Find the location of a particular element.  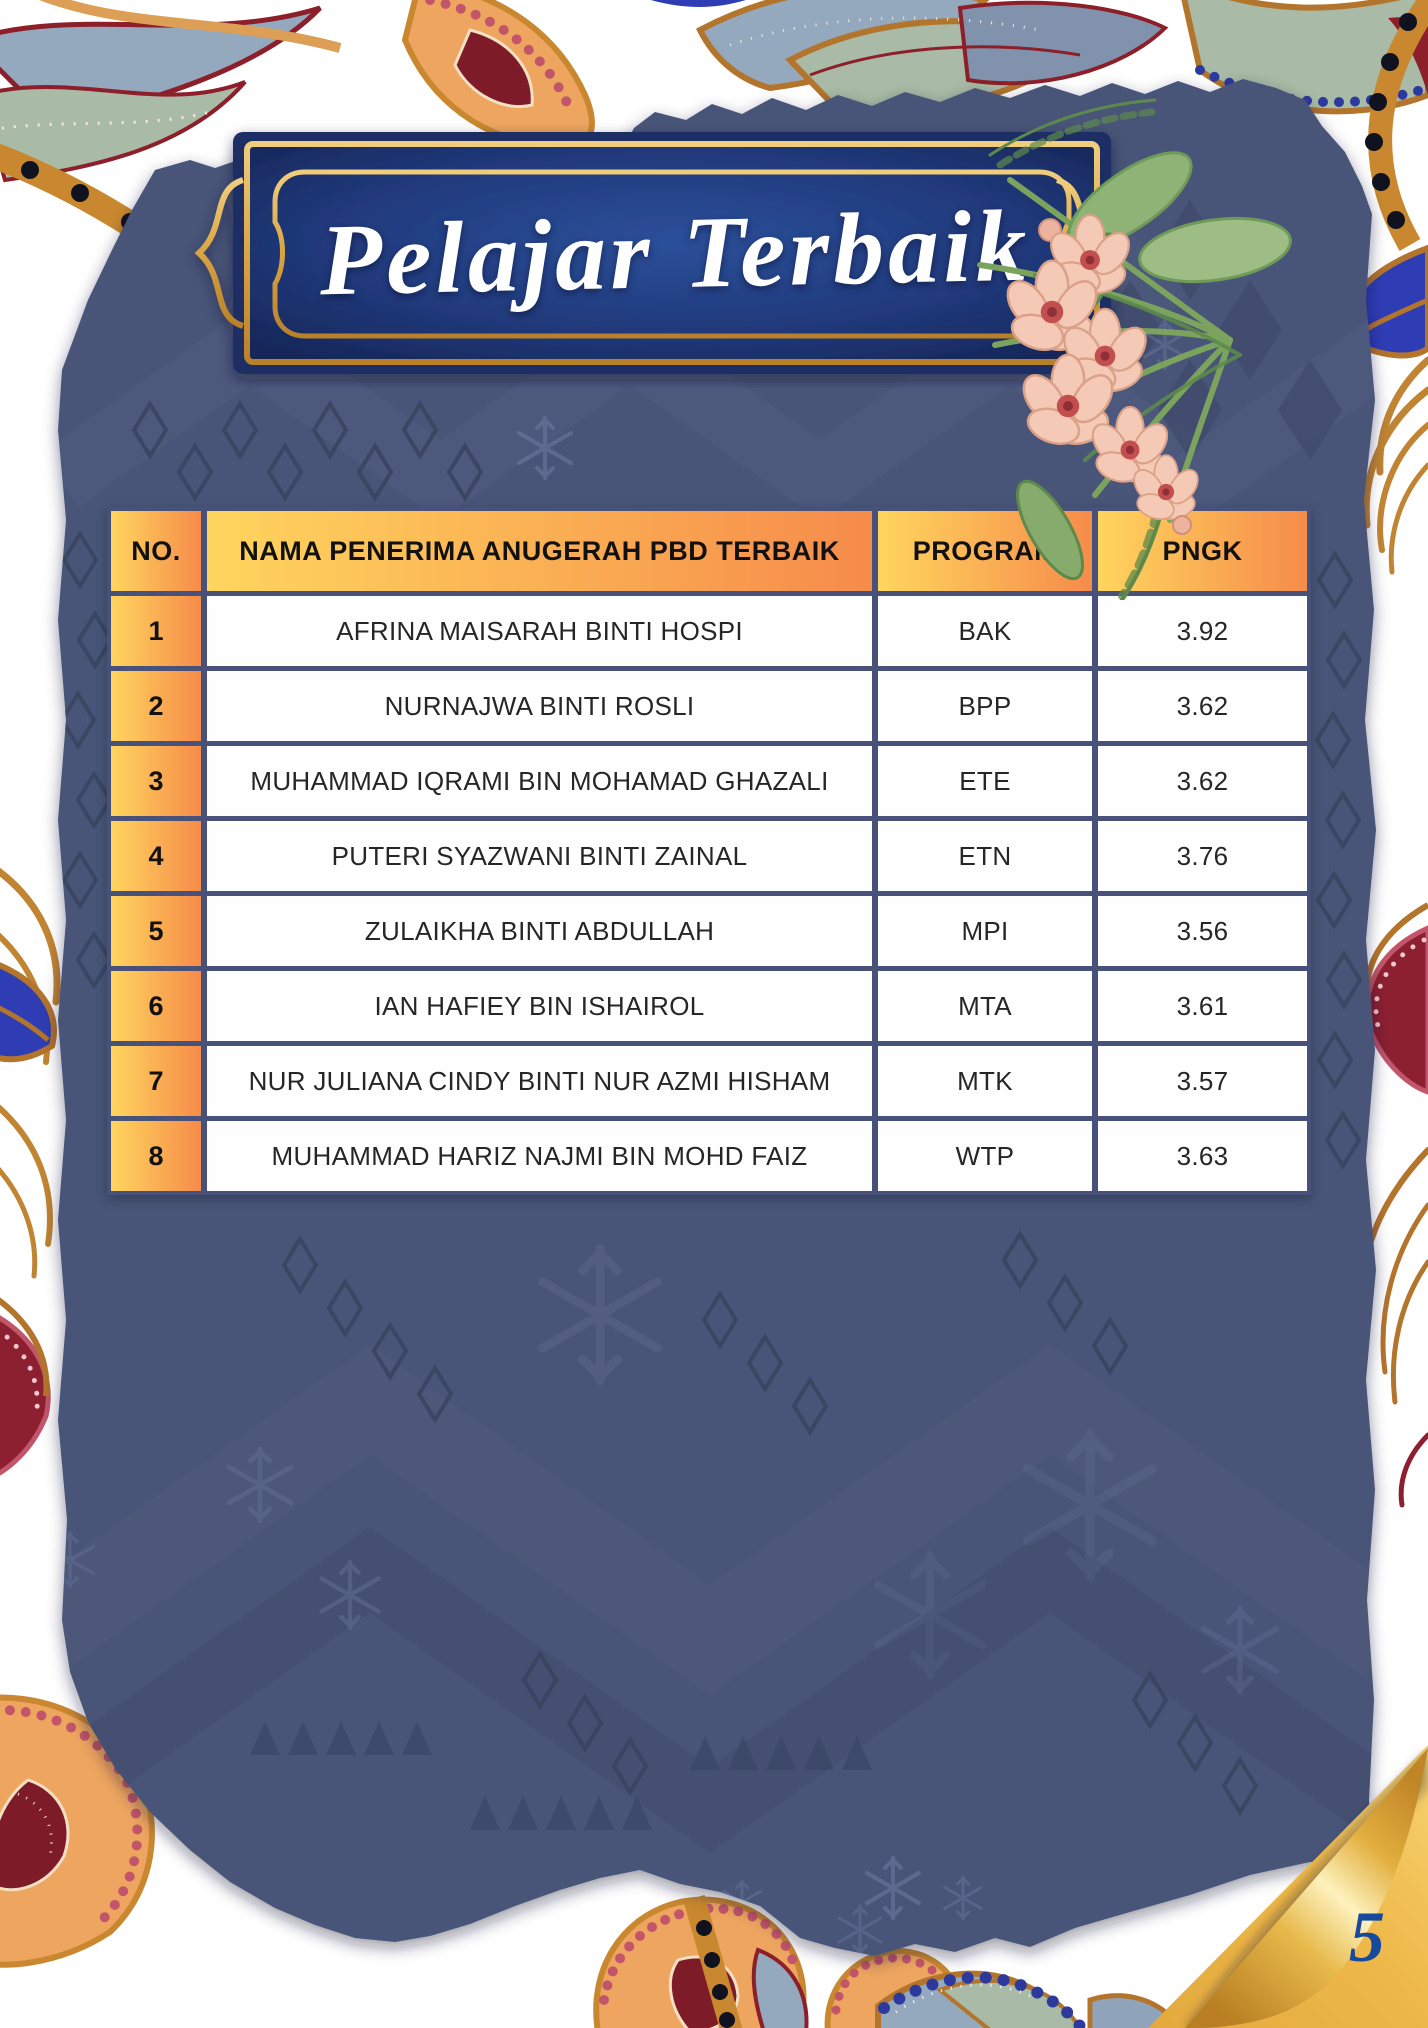

row-number: 7 is located at coordinates (156, 1081).